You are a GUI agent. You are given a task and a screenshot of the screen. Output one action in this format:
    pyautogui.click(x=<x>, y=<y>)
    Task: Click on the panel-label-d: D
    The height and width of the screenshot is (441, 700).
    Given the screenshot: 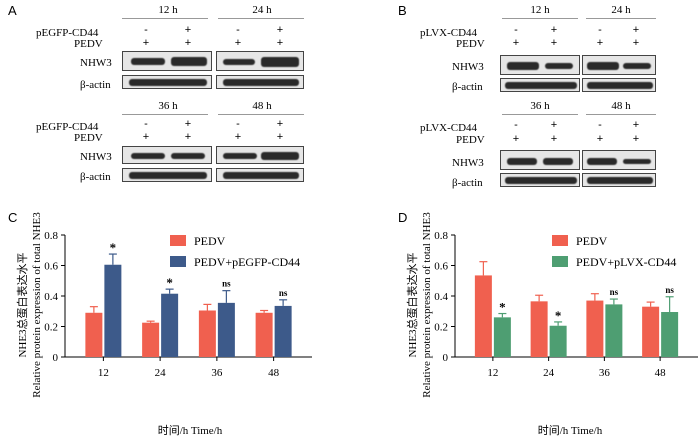 What is the action you would take?
    pyautogui.click(x=403, y=217)
    